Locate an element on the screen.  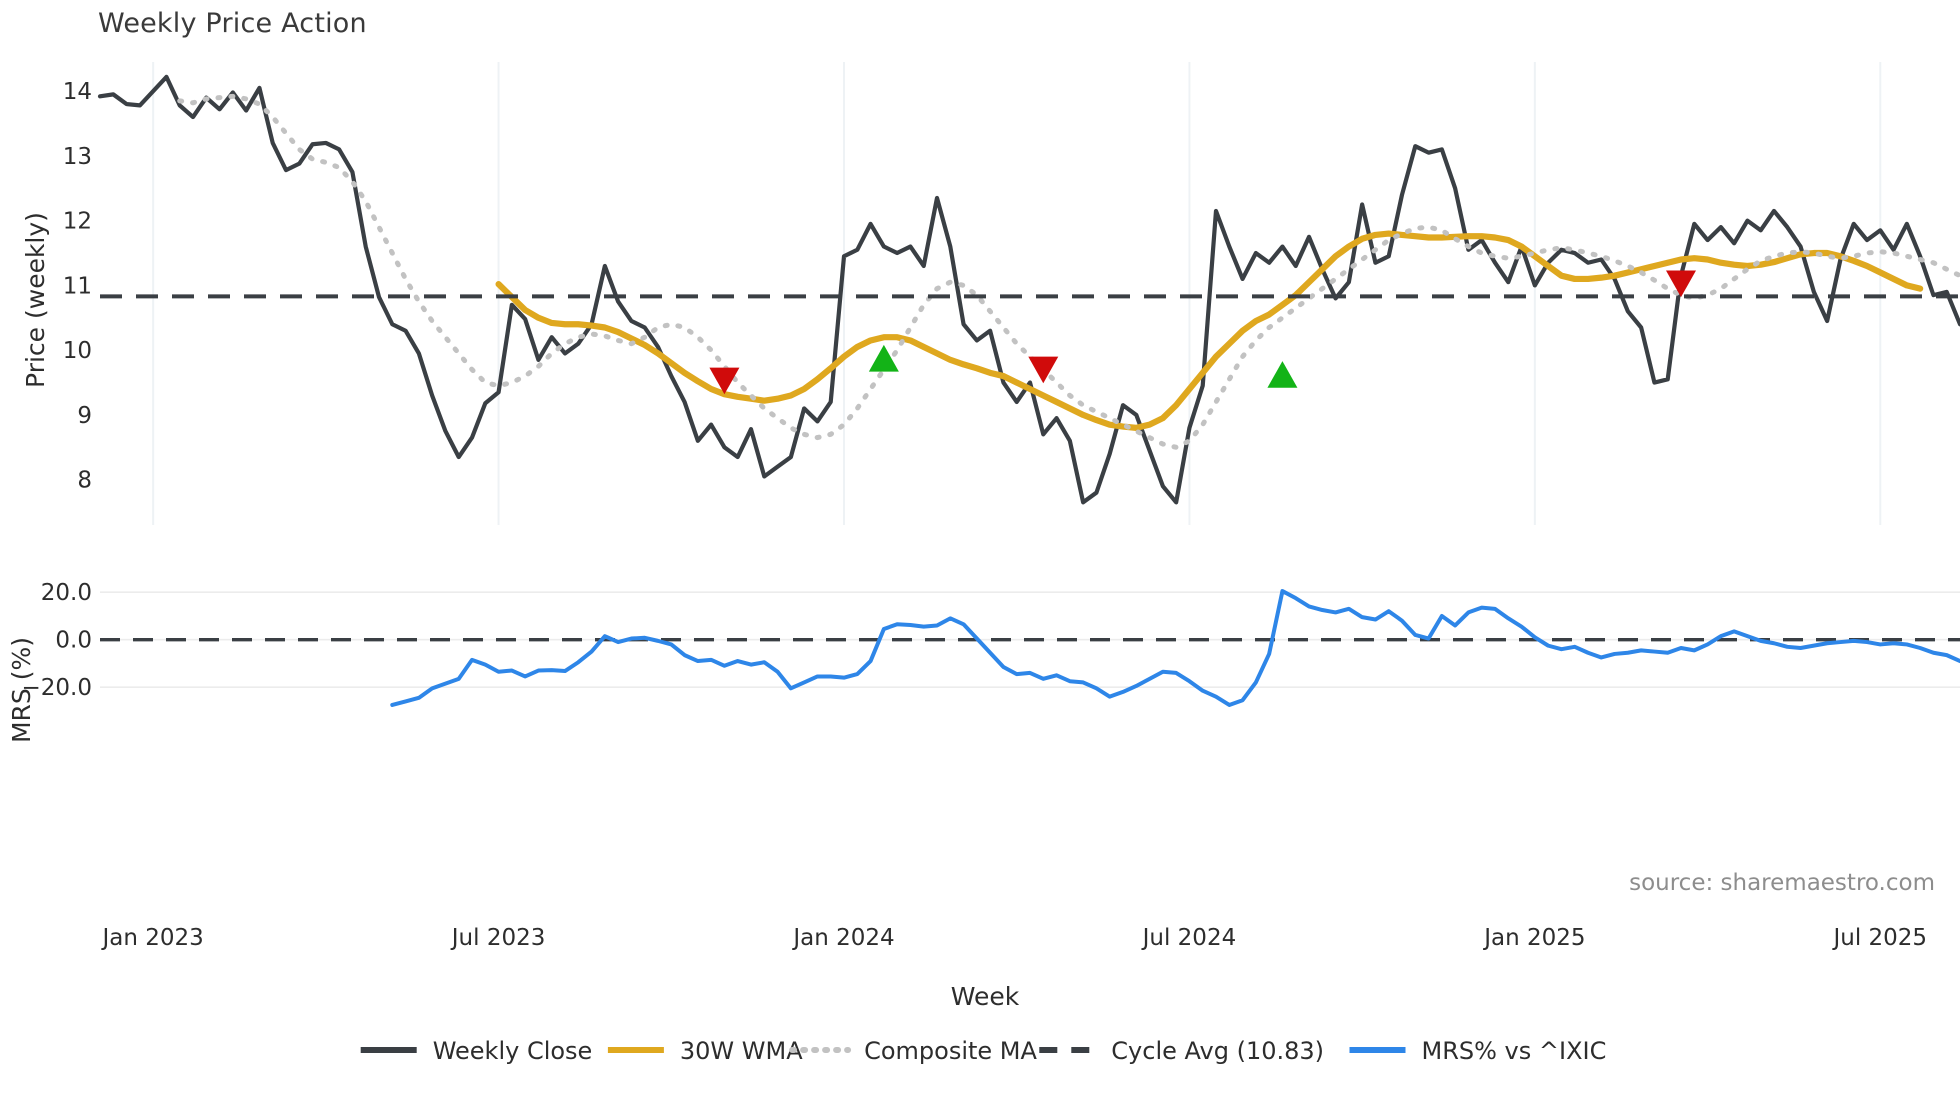
price-y-tick-label: 10 is located at coordinates (77, 351).